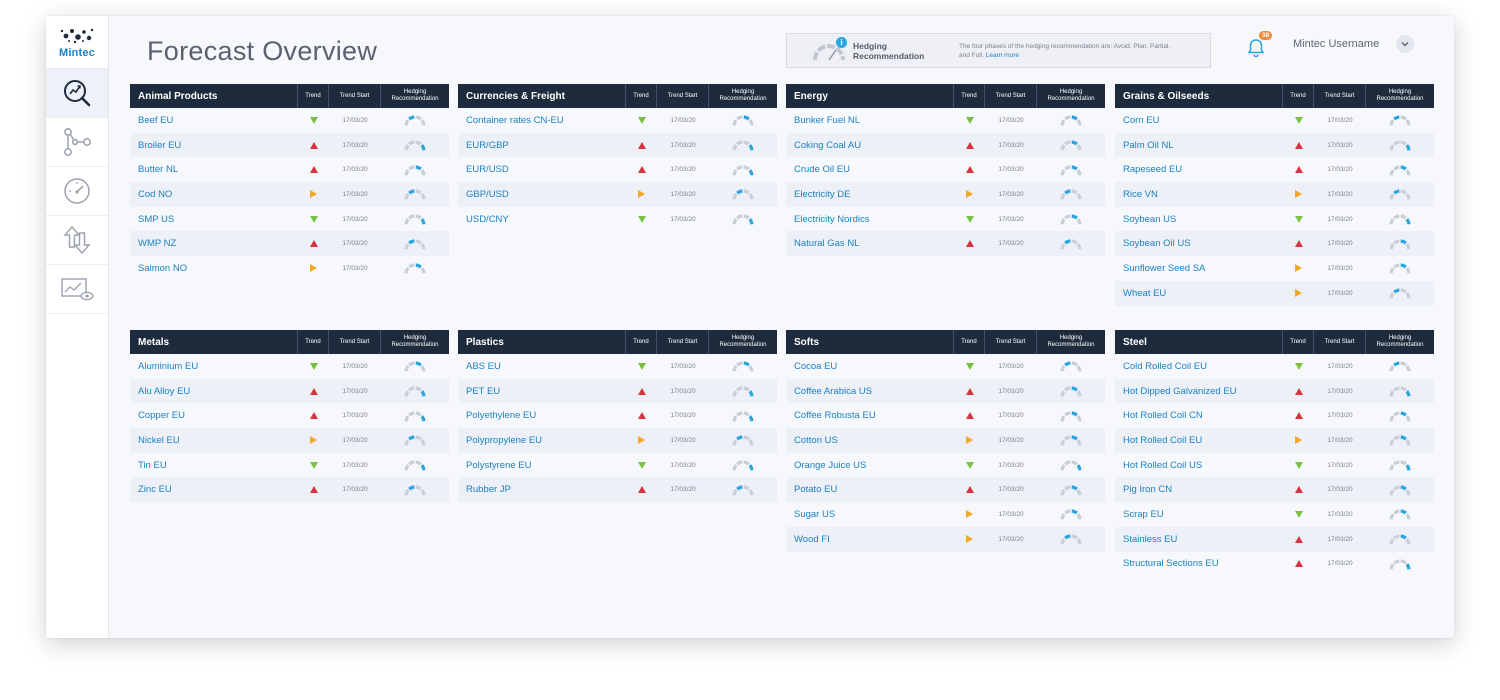 The height and width of the screenshot is (700, 1500). I want to click on table-row: Cocoa EU 17/03/20, so click(945, 366).